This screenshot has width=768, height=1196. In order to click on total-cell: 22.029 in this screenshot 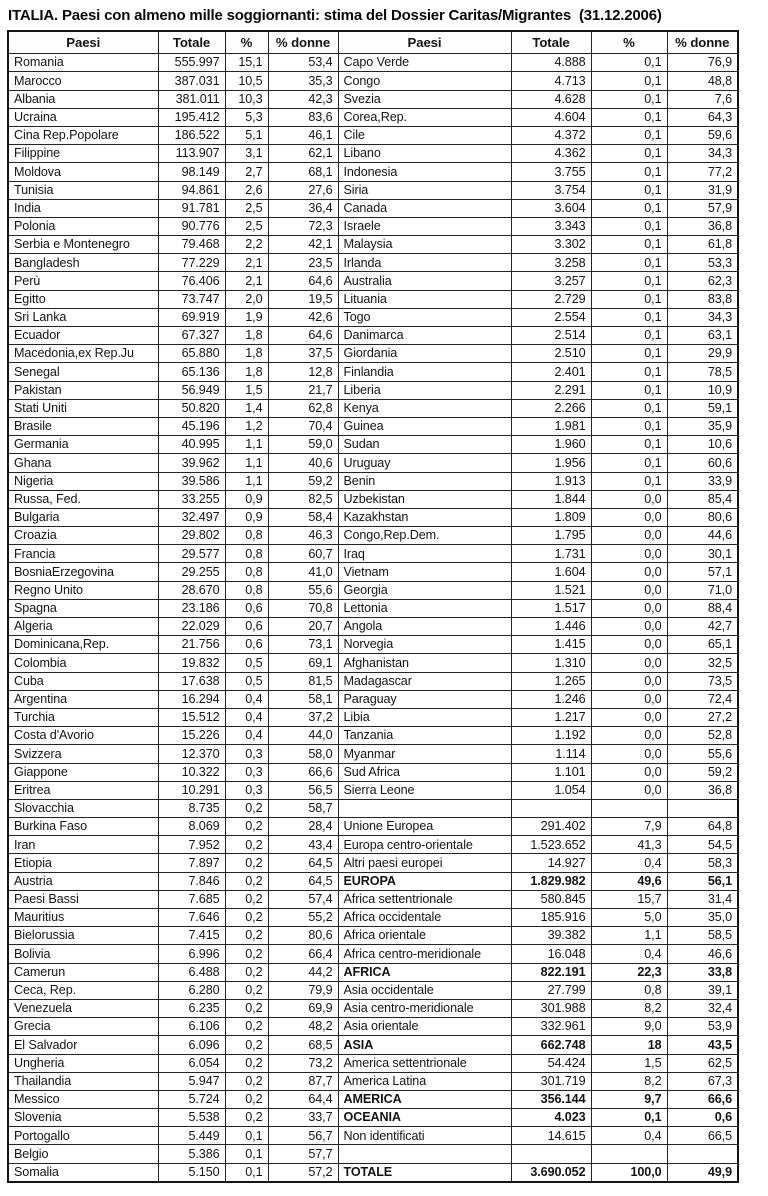, I will do `click(191, 626)`.